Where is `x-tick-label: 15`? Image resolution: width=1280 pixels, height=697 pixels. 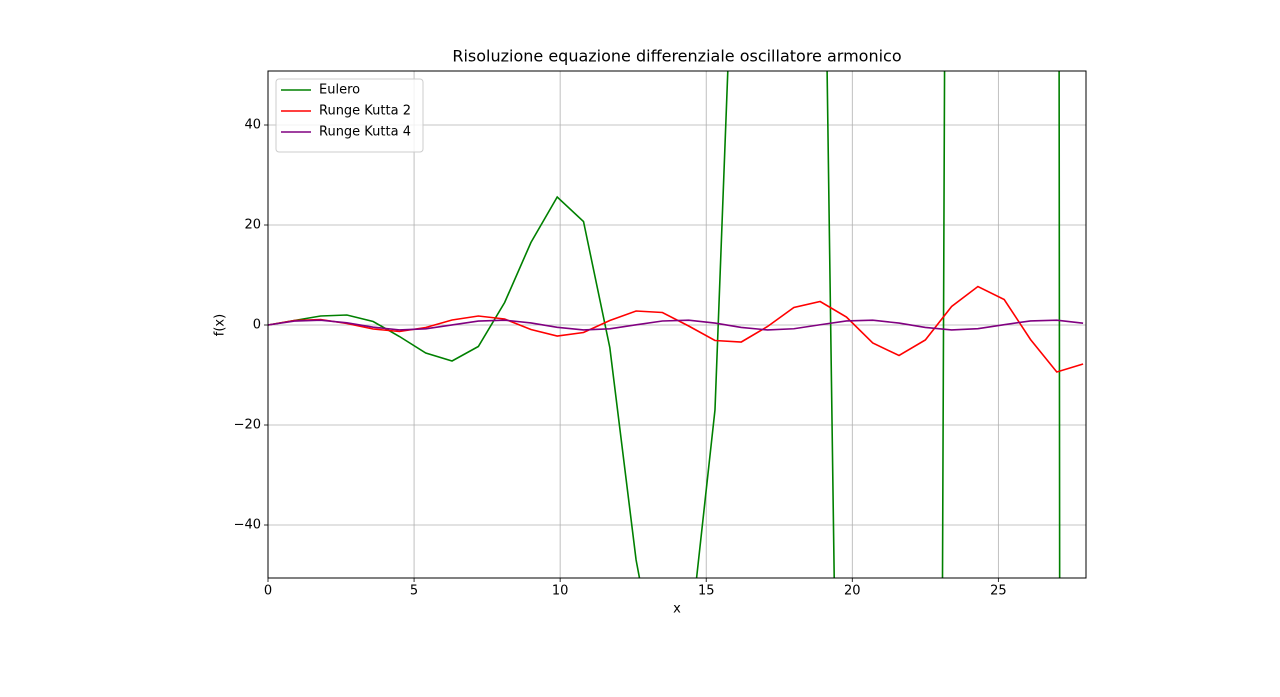 x-tick-label: 15 is located at coordinates (706, 591).